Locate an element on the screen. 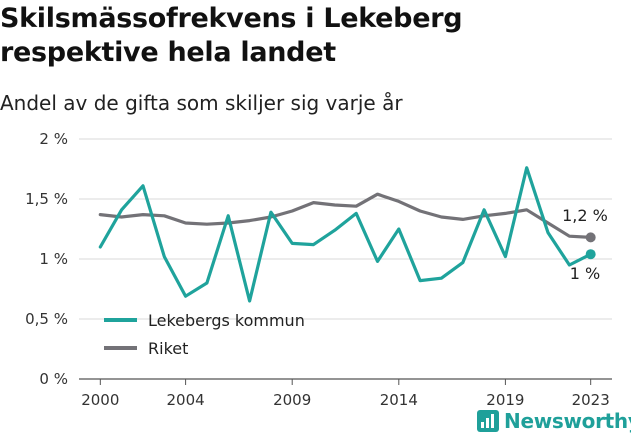 This screenshot has width=631, height=439. end-label-riket: 1,2 % is located at coordinates (585, 215).